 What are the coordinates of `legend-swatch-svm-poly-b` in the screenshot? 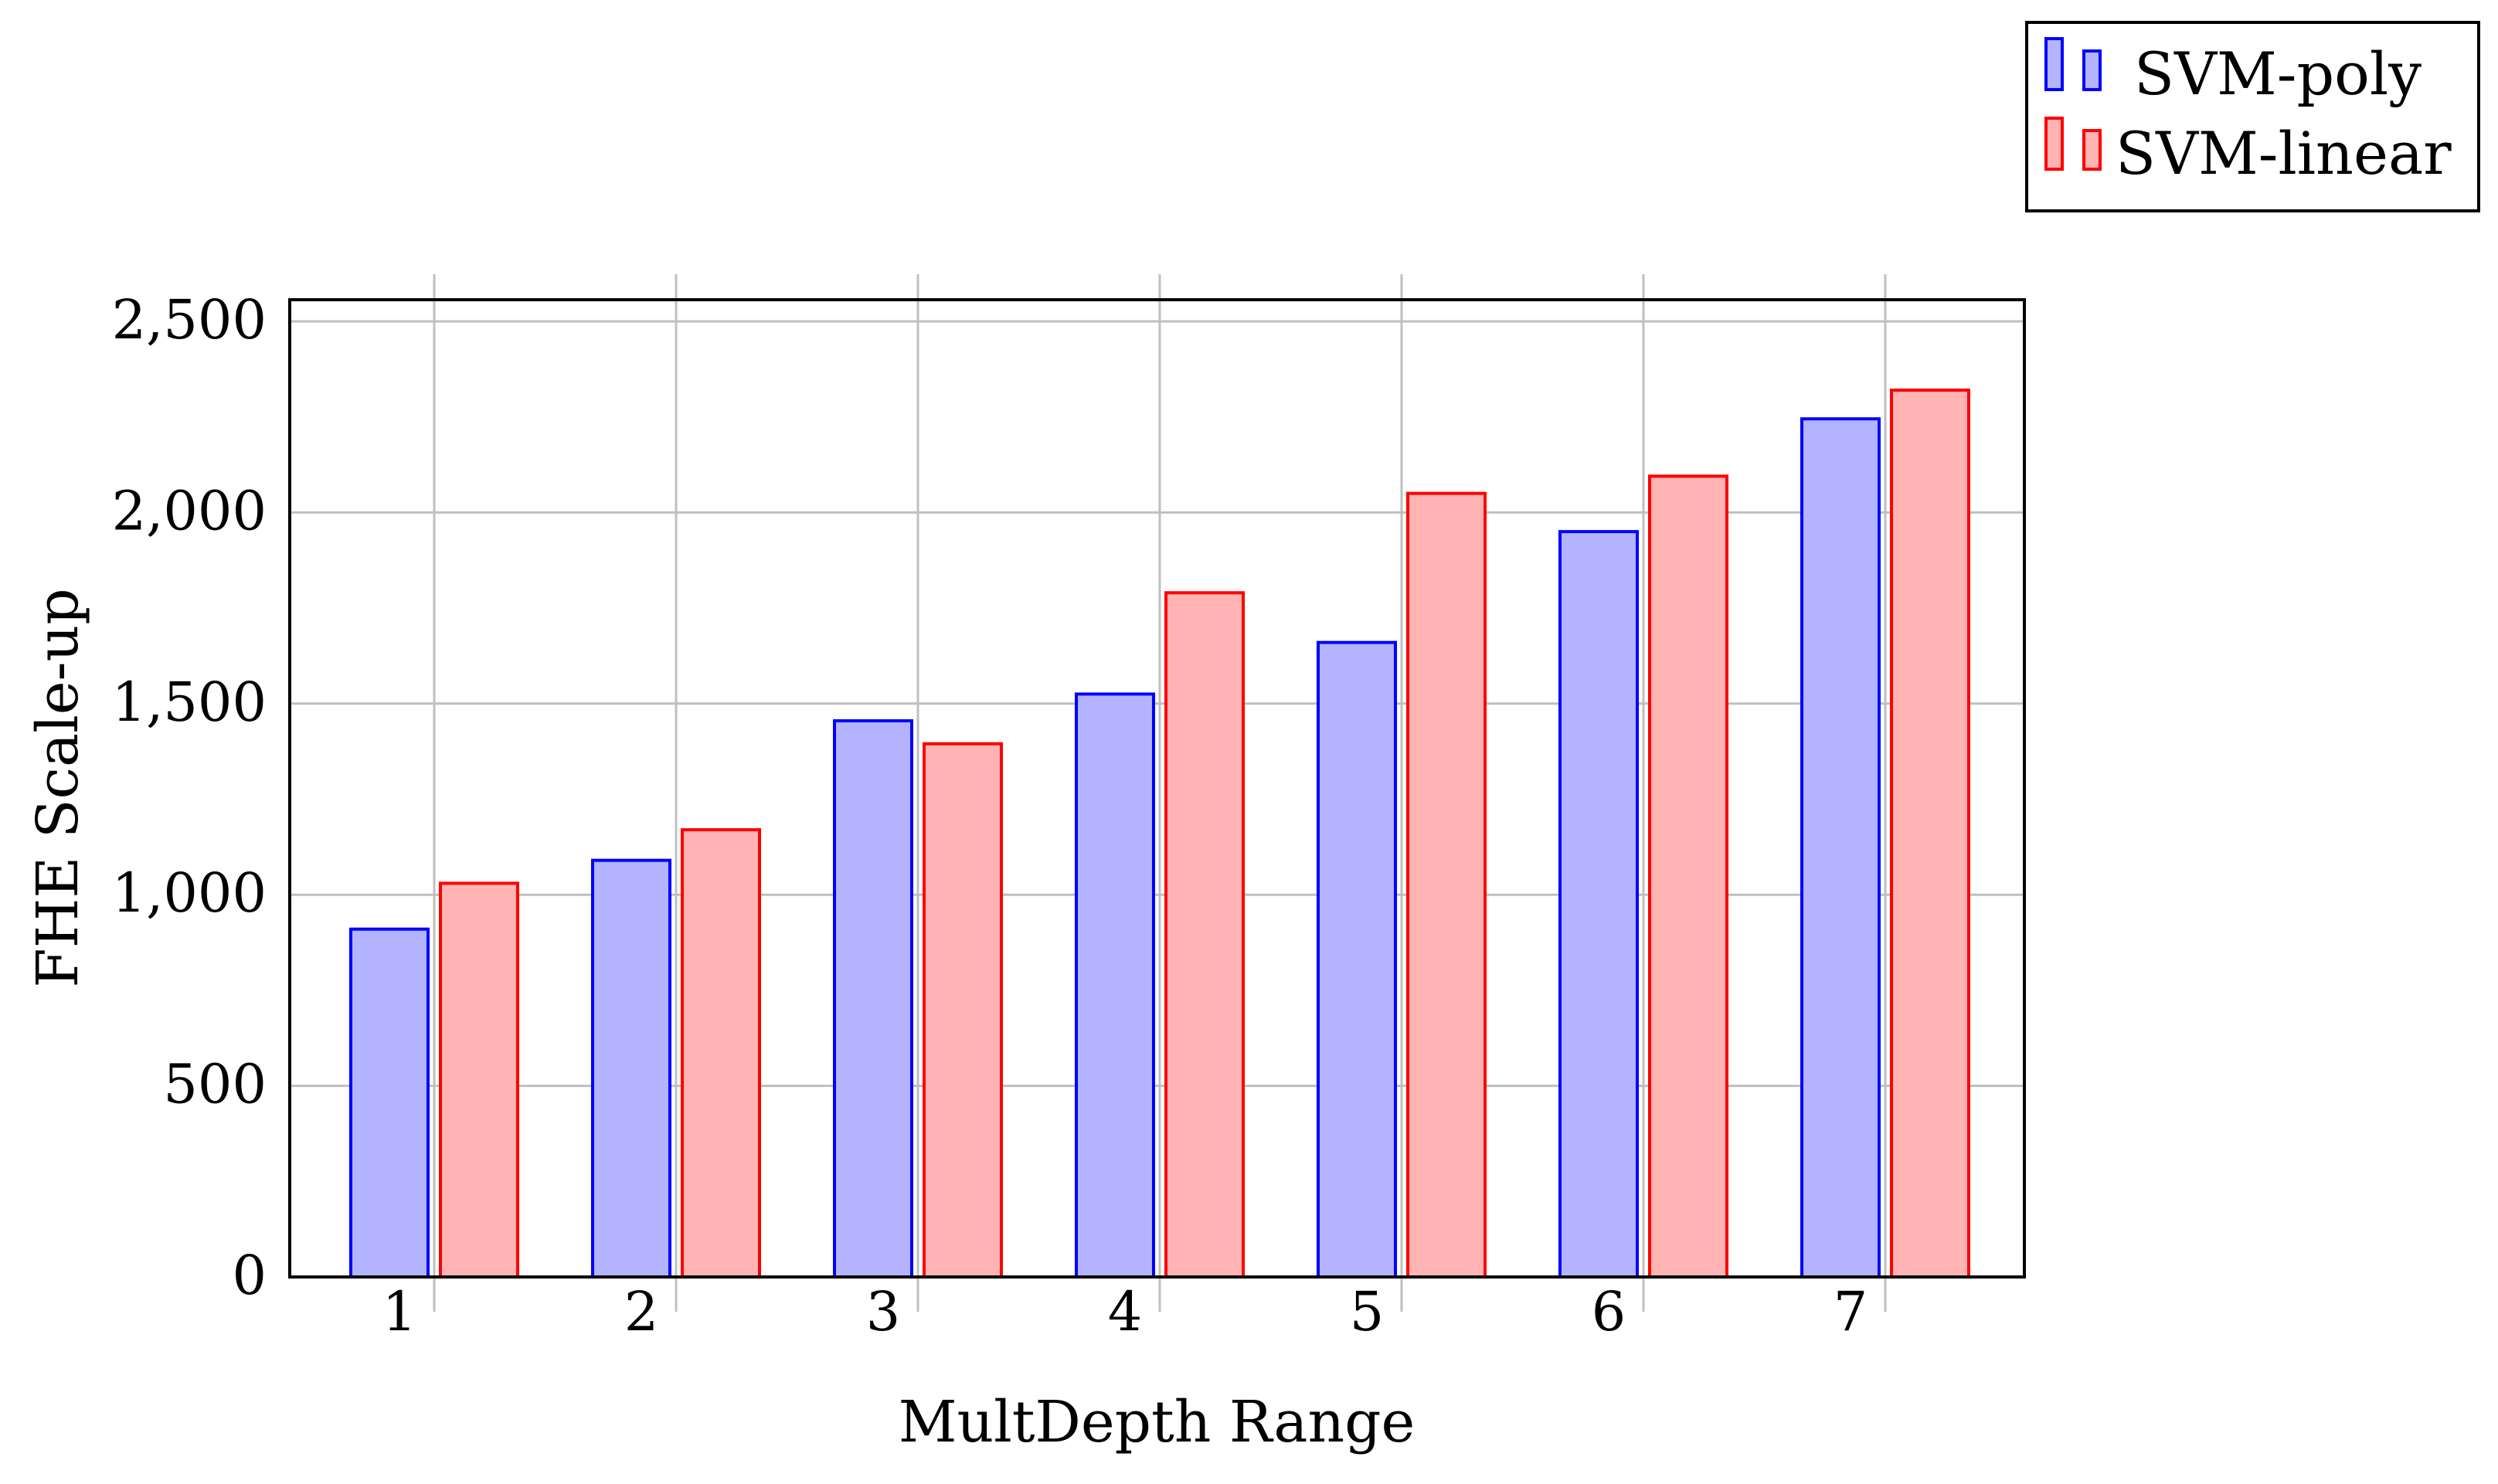 It's located at (2092, 70).